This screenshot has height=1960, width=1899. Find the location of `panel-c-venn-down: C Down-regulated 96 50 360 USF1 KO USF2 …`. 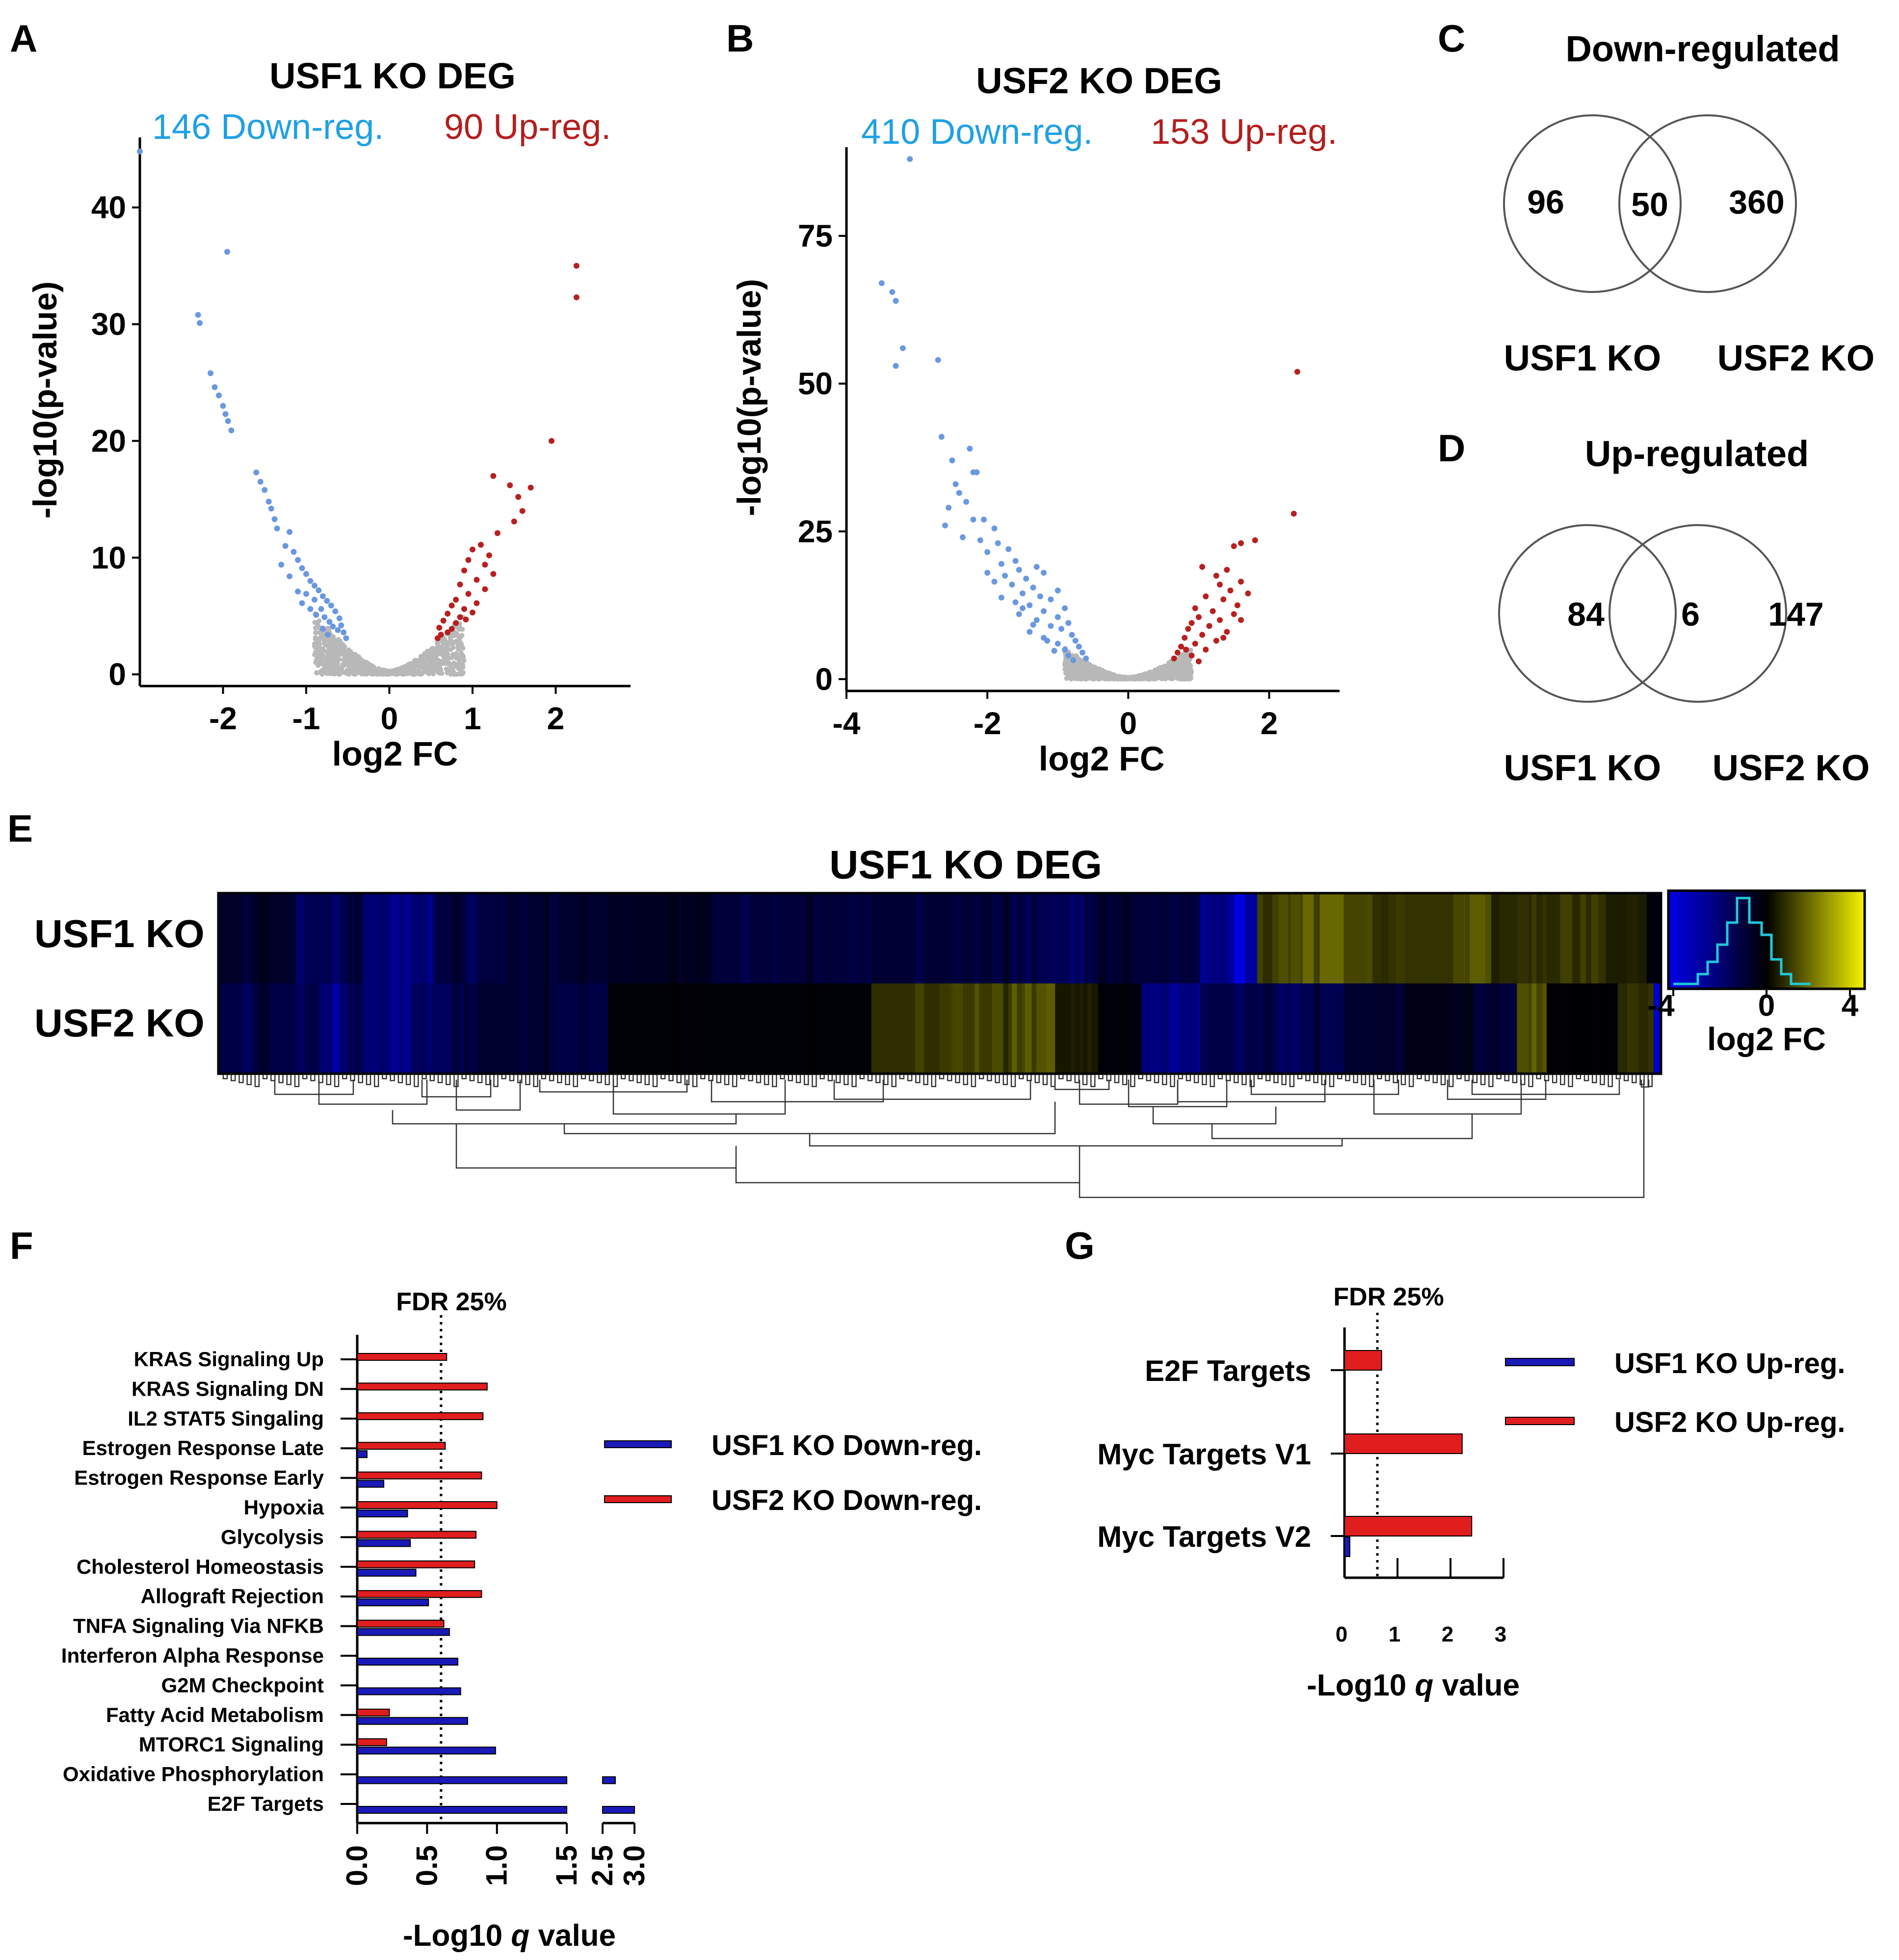

panel-c-venn-down: C Down-regulated 96 50 360 USF1 KO USF2 … is located at coordinates (1656, 198).